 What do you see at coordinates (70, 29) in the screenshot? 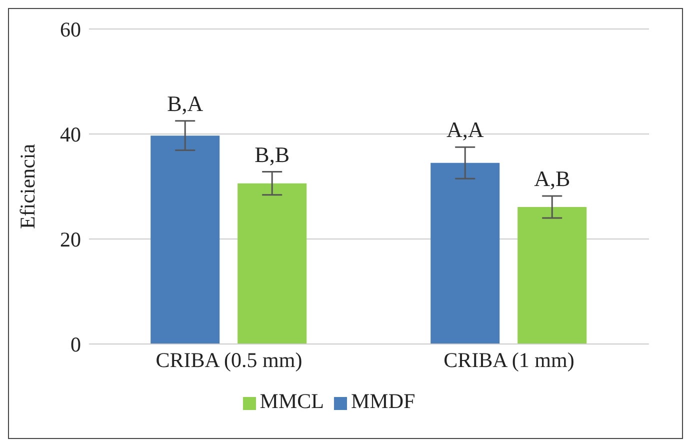
I see `y-tick-label: 60` at bounding box center [70, 29].